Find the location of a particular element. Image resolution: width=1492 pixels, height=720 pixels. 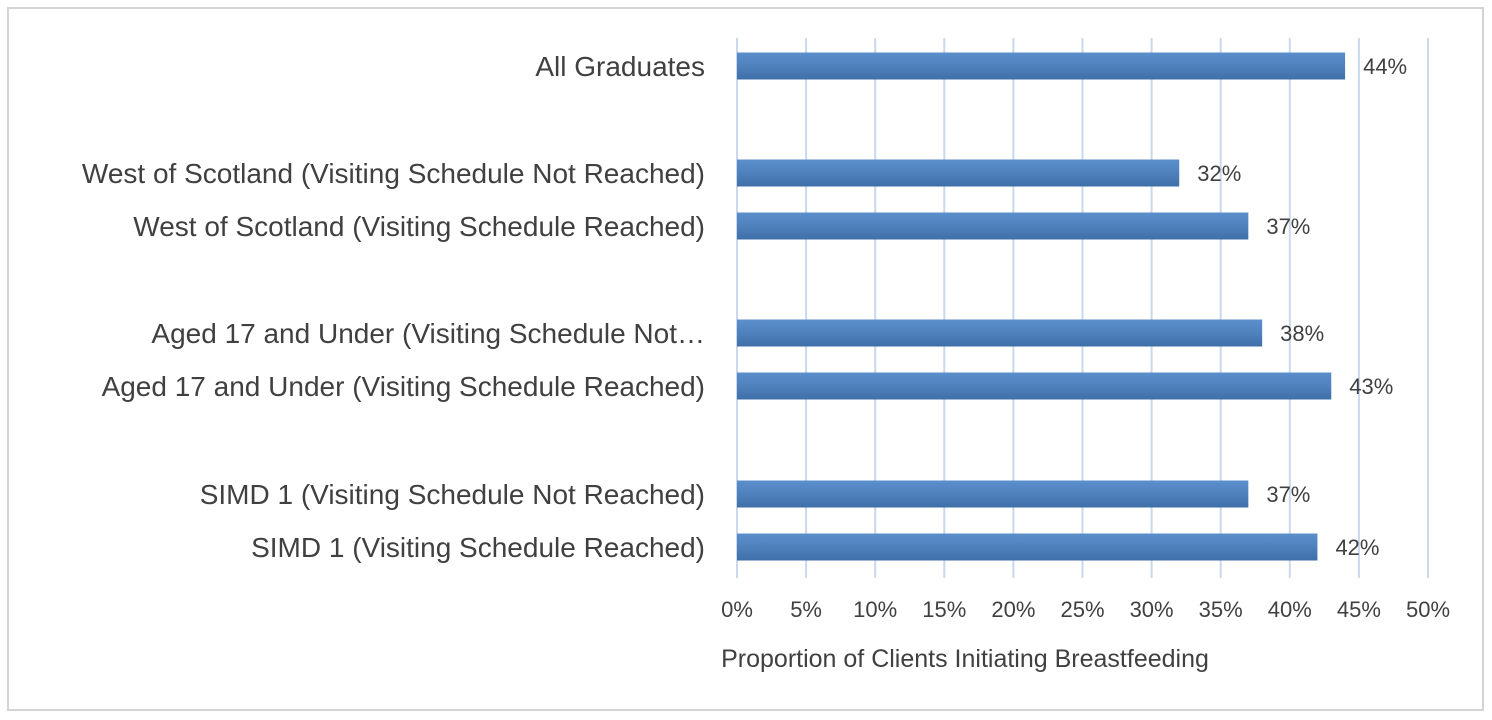

data-label: 42% is located at coordinates (1357, 547).